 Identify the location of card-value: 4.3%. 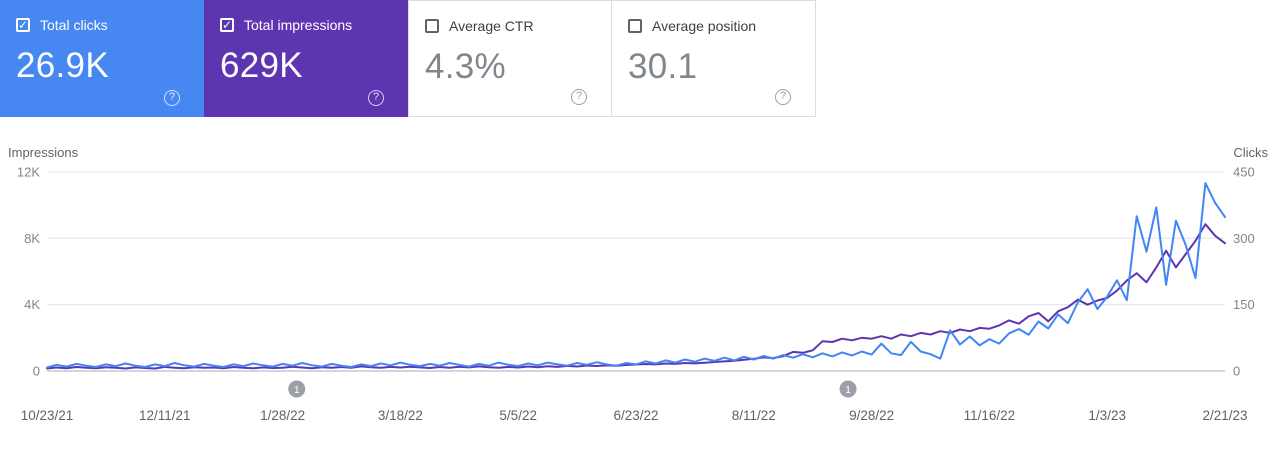
(465, 66).